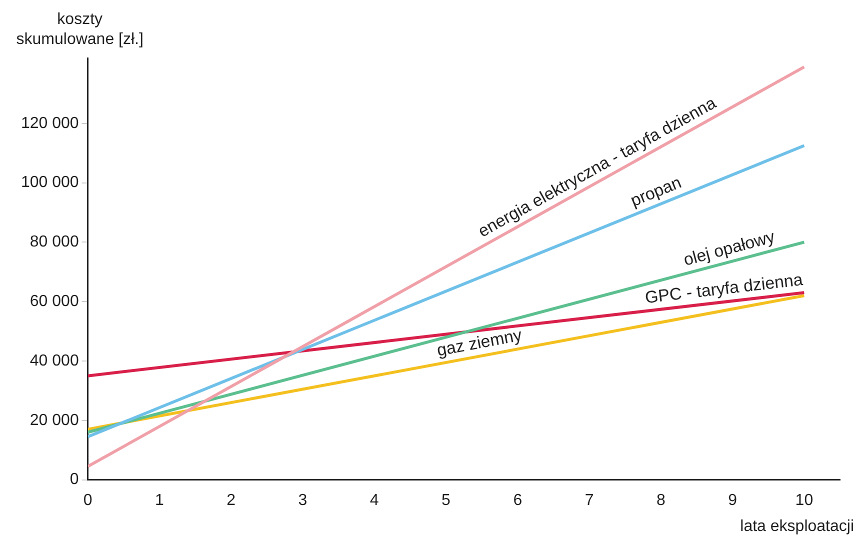 The image size is (868, 543). Describe the element at coordinates (661, 500) in the screenshot. I see `x-tick-label: 8` at that location.